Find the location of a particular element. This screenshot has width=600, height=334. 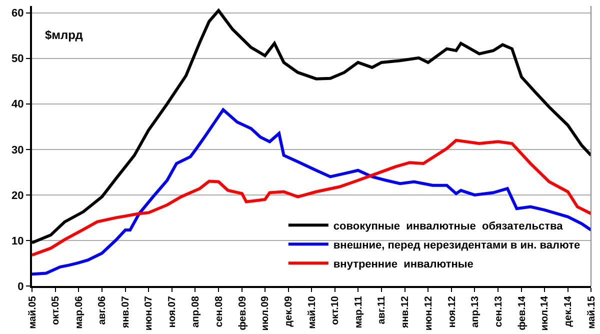

x-tick-label: сен.13 is located at coordinates (498, 312).